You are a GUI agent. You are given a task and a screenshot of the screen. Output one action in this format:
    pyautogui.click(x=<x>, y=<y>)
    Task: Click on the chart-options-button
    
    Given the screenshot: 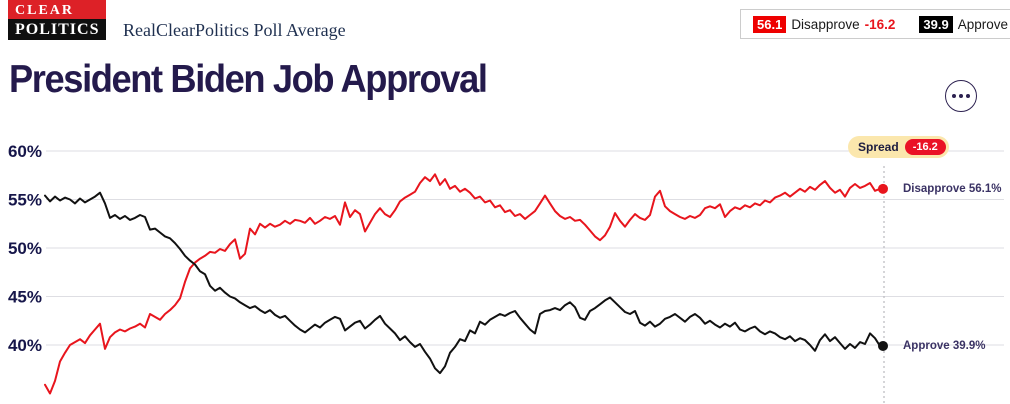 What is the action you would take?
    pyautogui.click(x=961, y=96)
    